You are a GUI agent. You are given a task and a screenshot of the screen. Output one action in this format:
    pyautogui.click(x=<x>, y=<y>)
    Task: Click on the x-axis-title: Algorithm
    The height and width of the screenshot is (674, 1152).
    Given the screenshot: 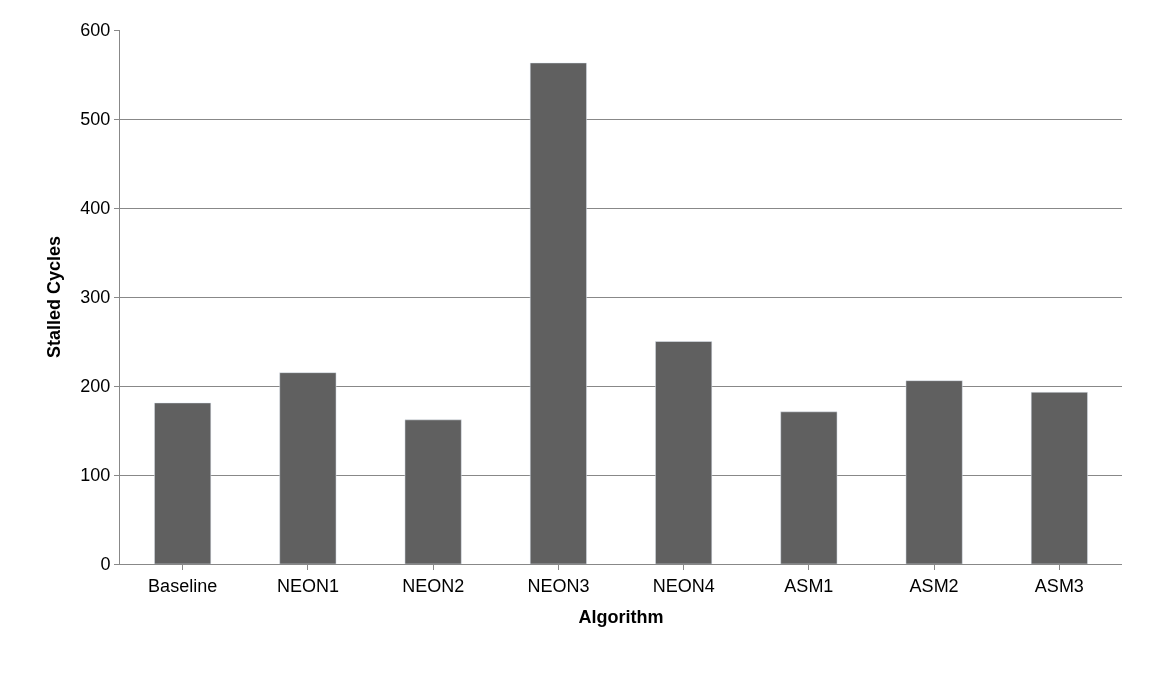 What is the action you would take?
    pyautogui.click(x=621, y=616)
    